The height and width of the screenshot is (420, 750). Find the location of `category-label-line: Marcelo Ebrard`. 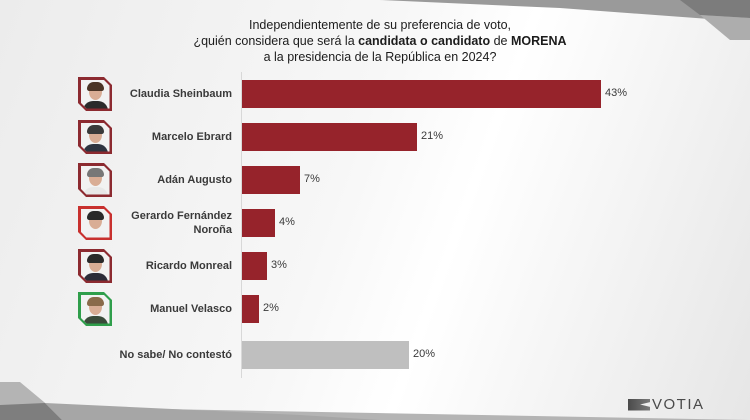

category-label-line: Marcelo Ebrard is located at coordinates (191, 137).